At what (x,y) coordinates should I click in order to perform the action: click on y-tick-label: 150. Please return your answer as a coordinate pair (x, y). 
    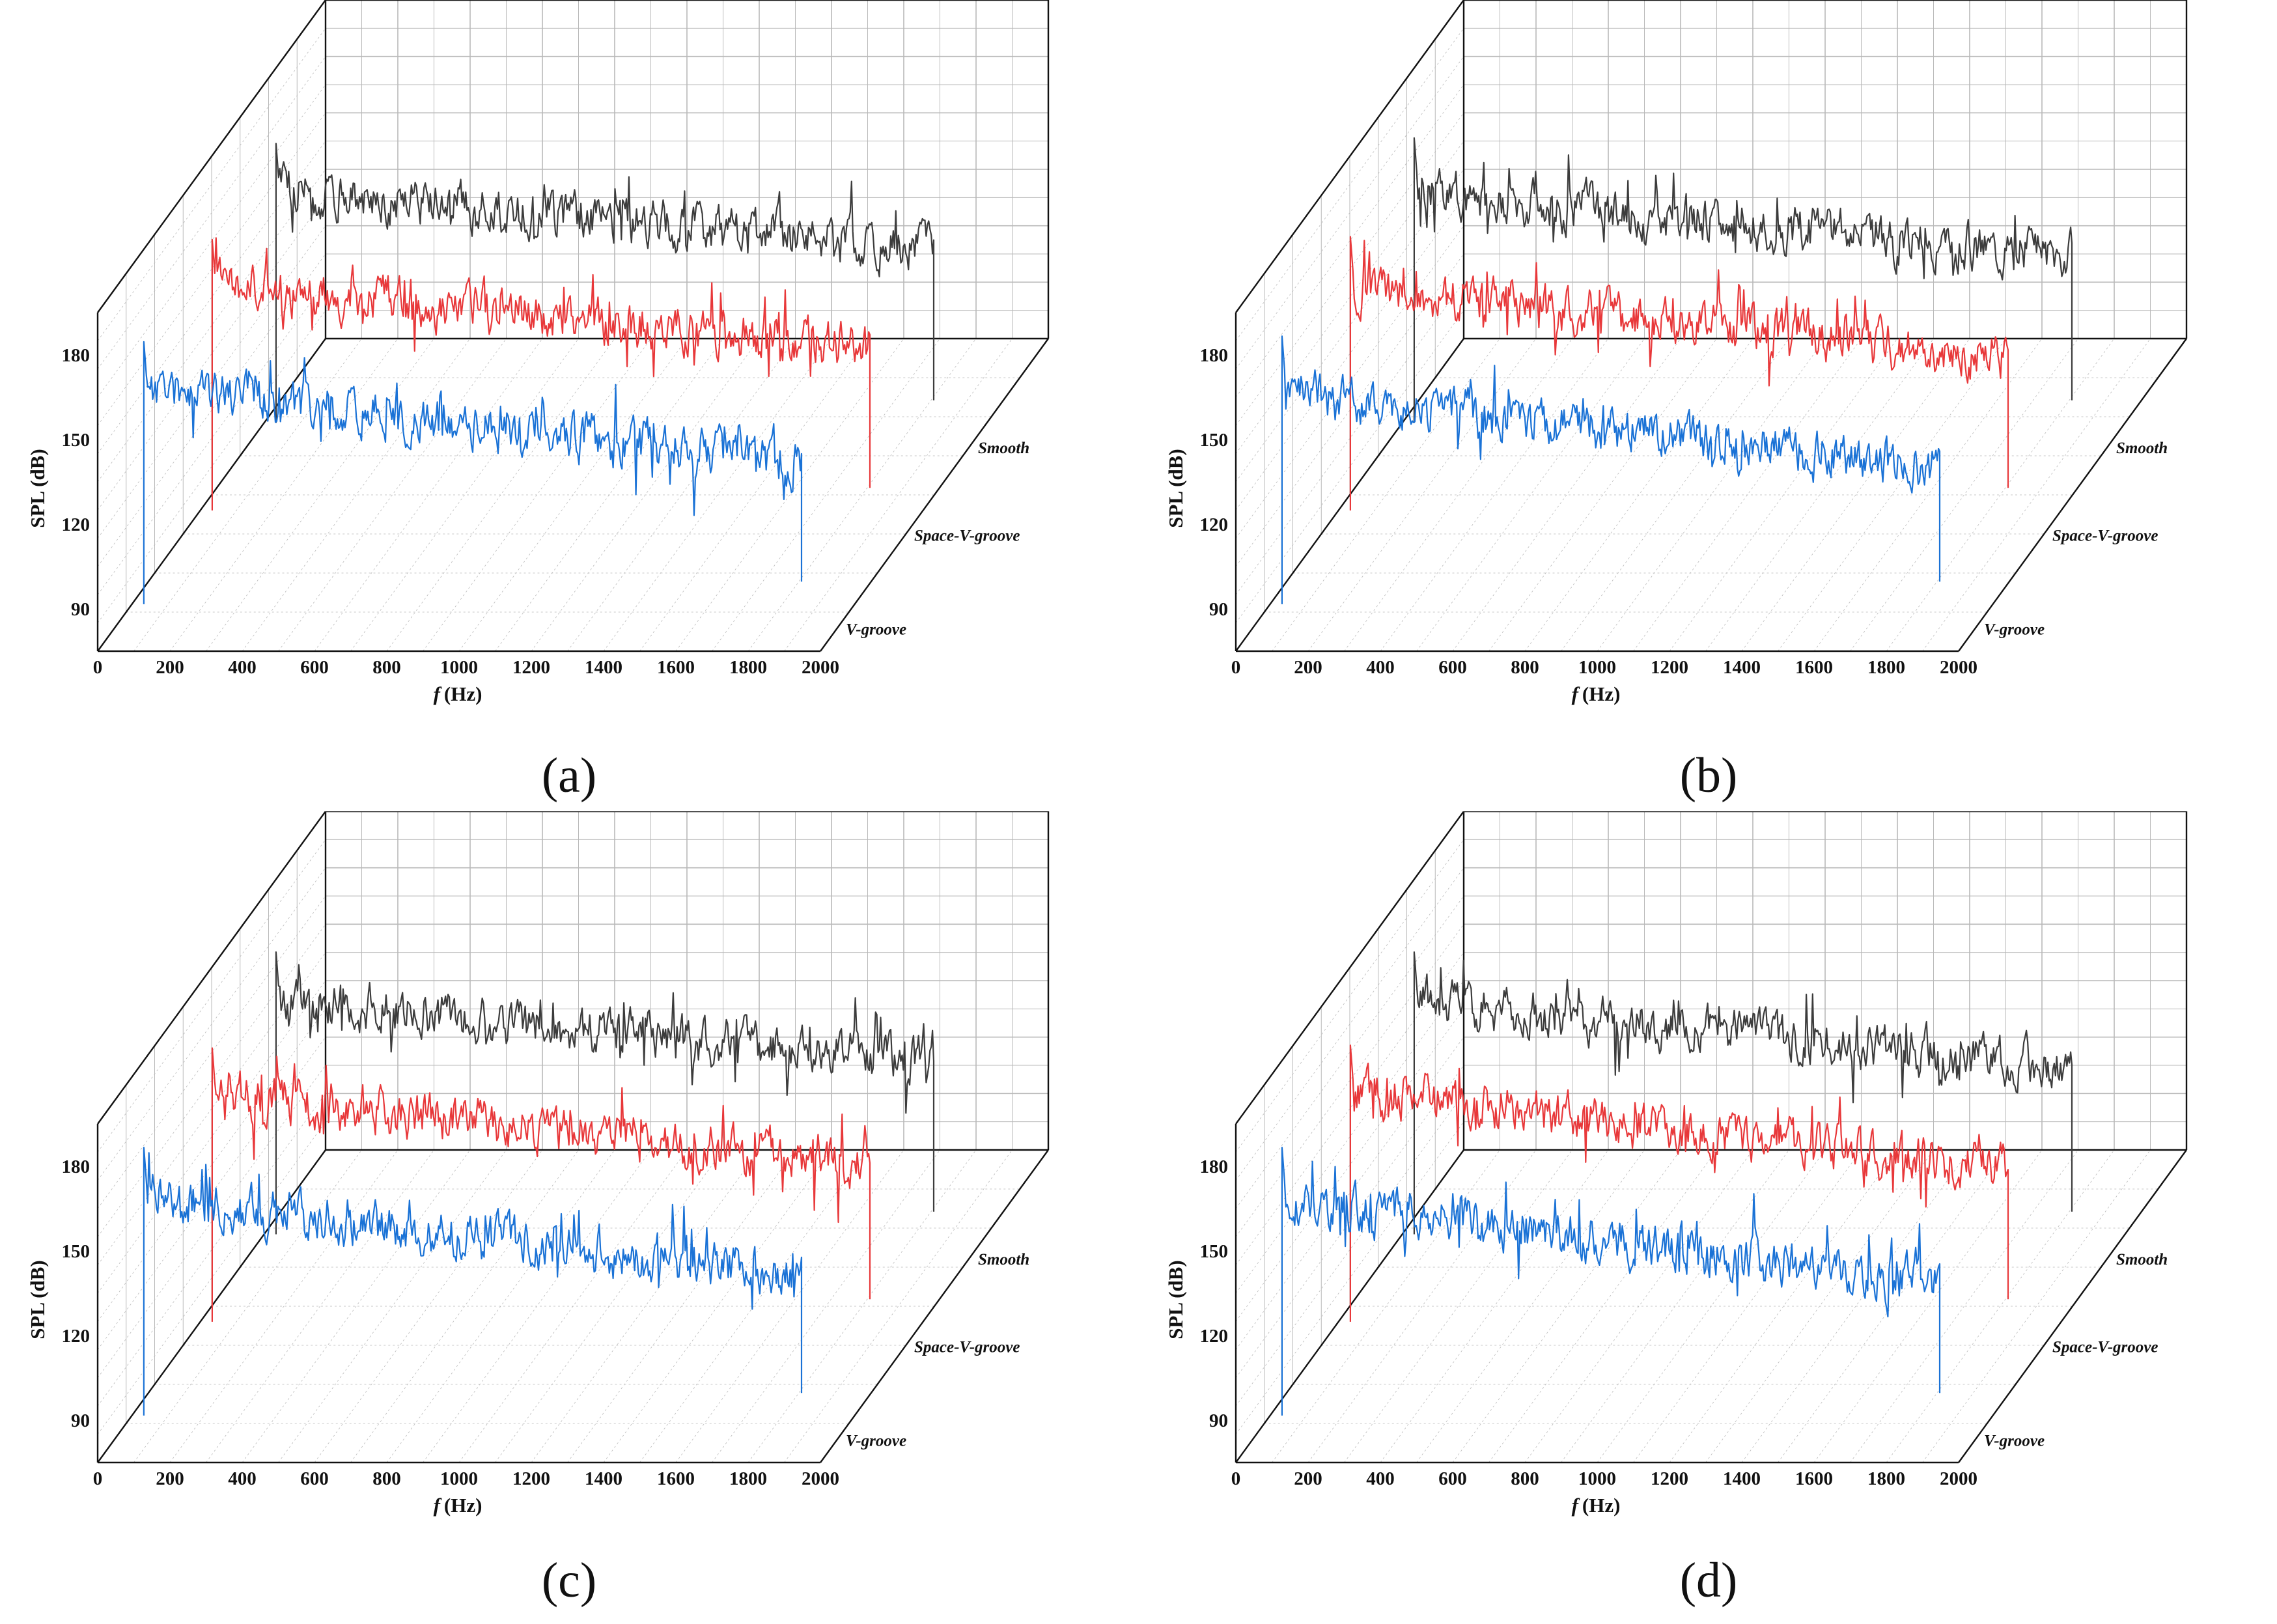
    Looking at the image, I should click on (1214, 1252).